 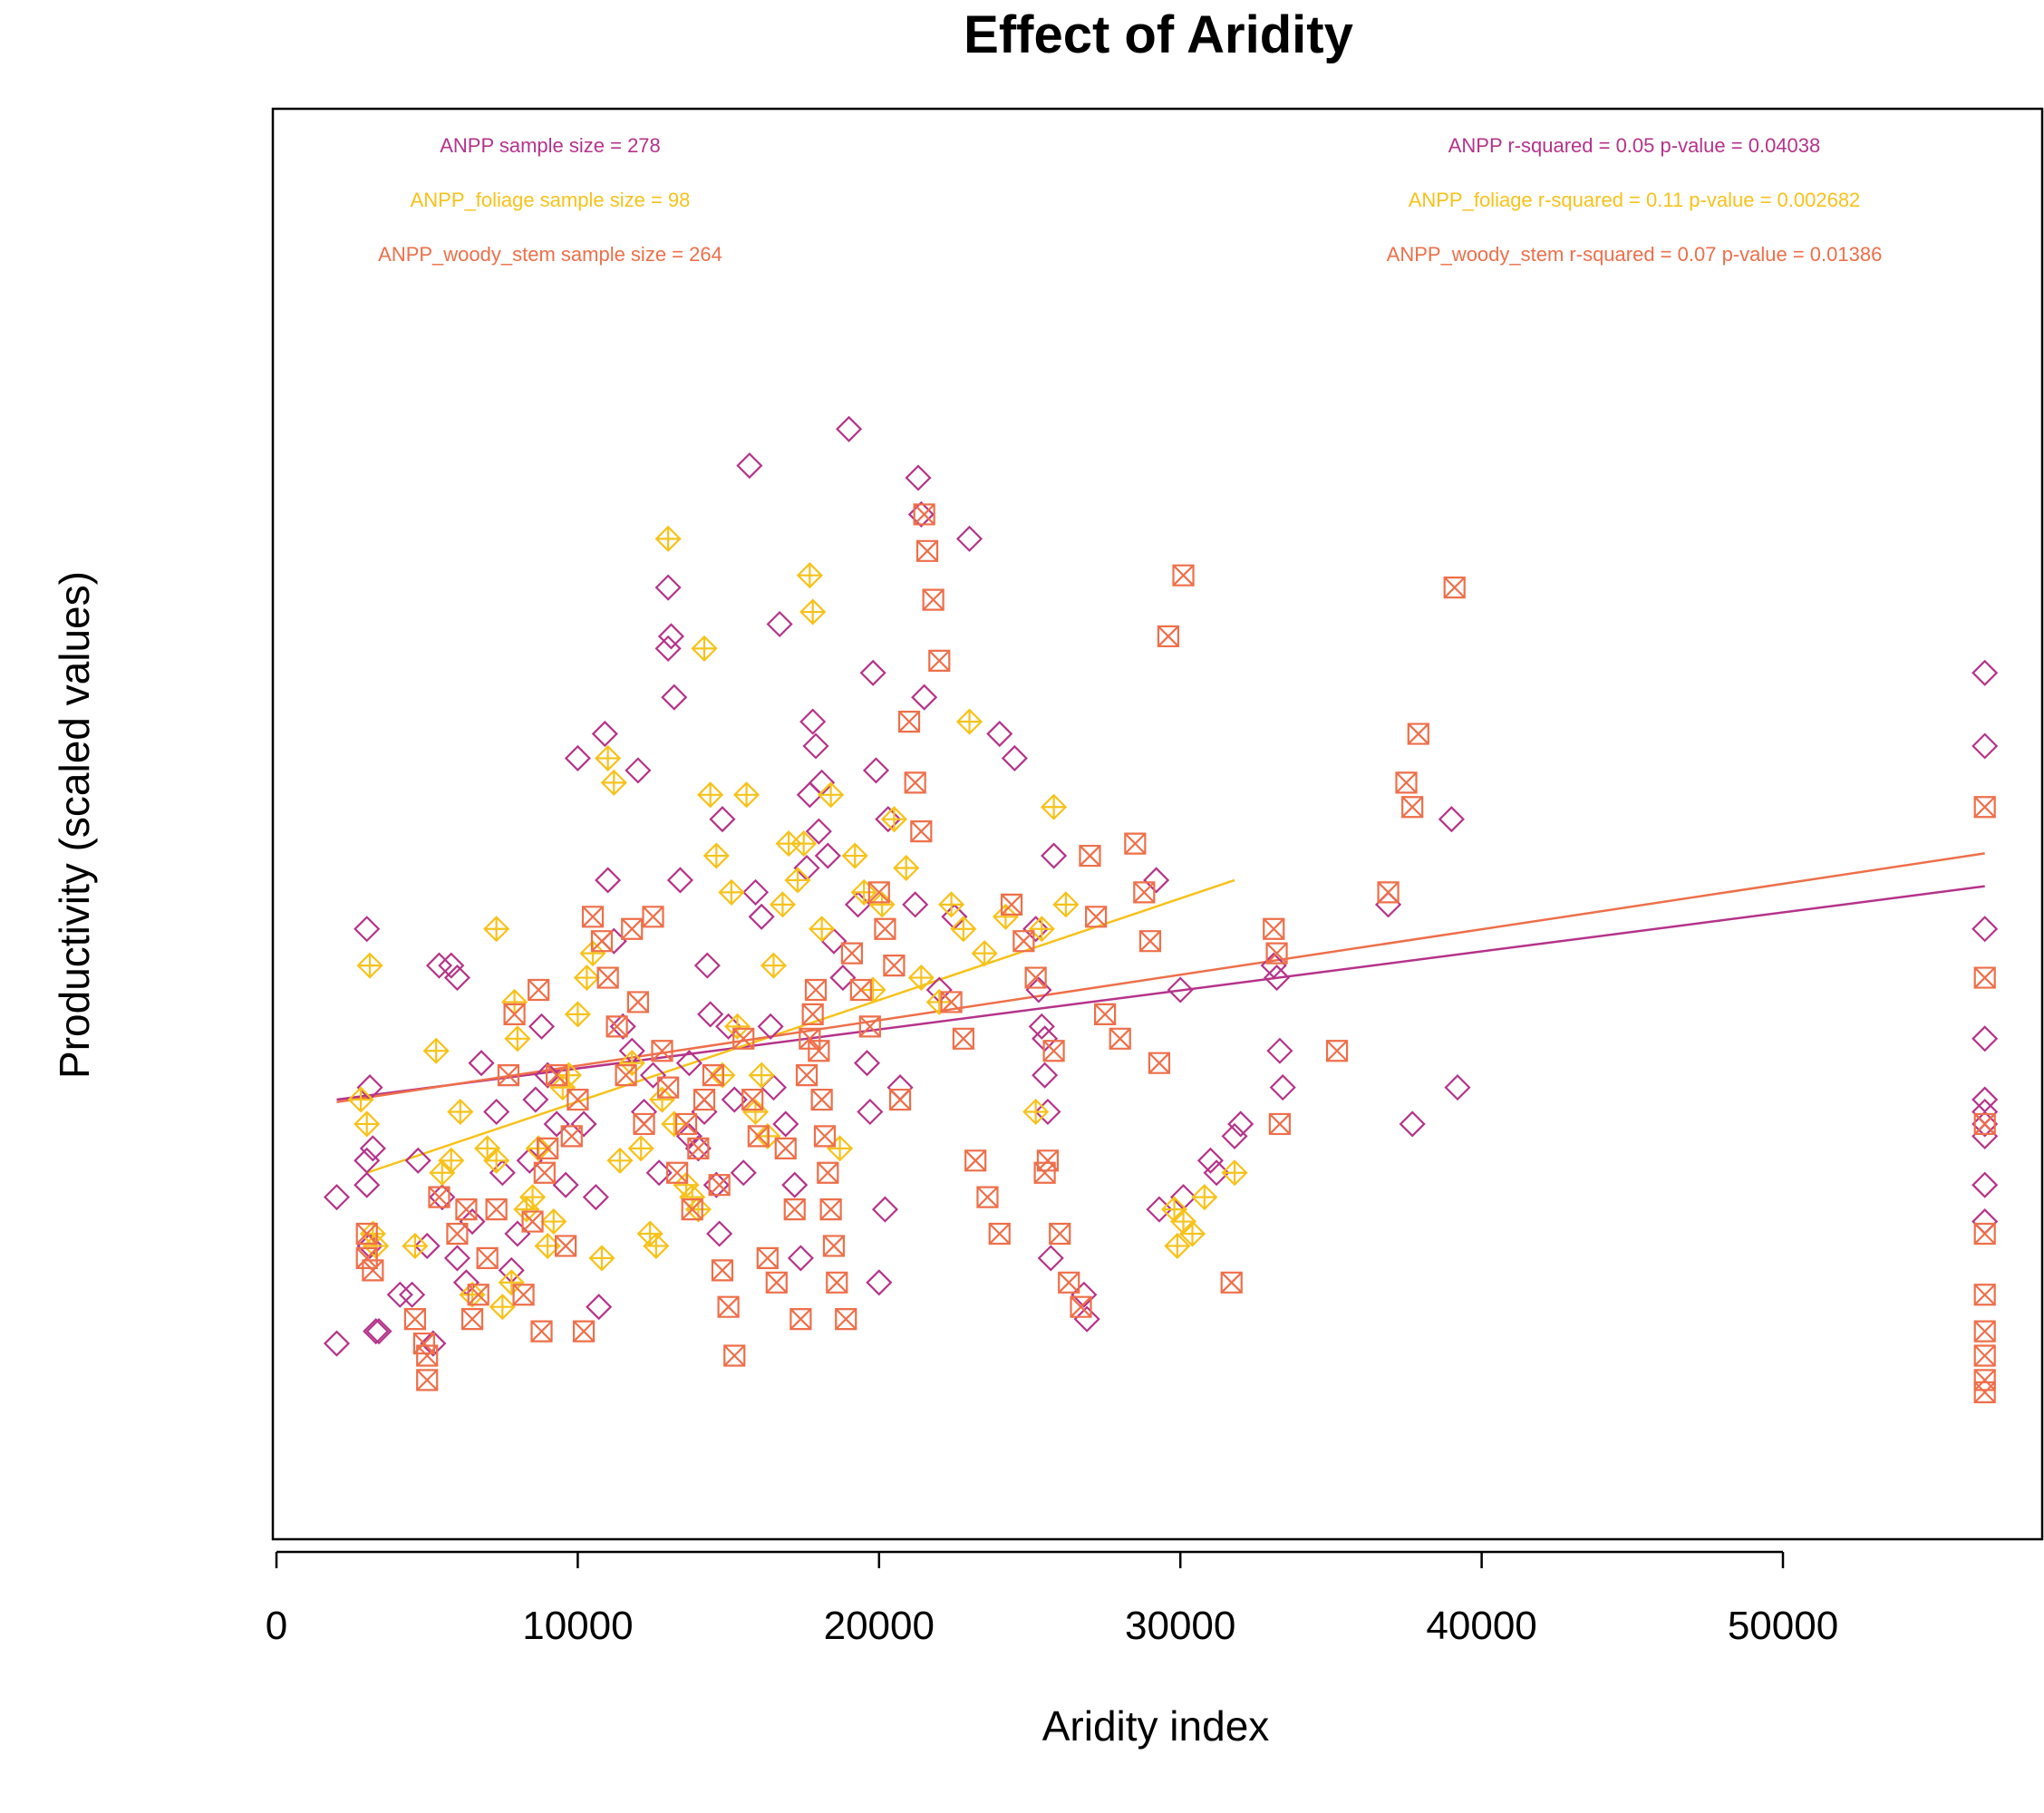 I want to click on annotation-sample-size: ANPP_woody_stem sample size = 264, so click(x=550, y=254).